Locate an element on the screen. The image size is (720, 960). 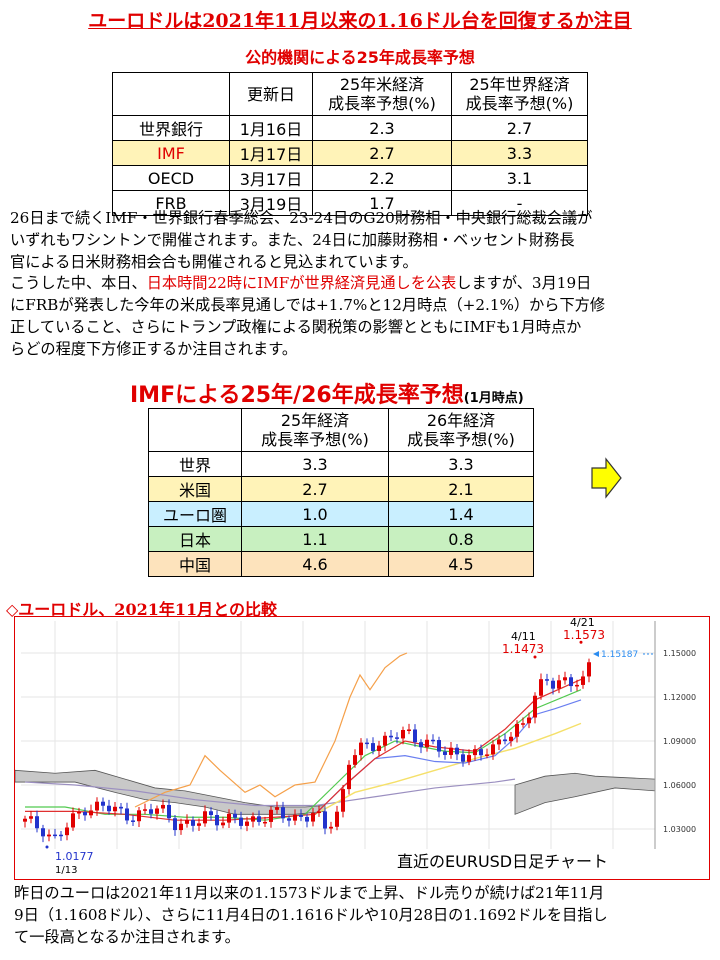
table1-world: 2.7 is located at coordinates (519, 128).